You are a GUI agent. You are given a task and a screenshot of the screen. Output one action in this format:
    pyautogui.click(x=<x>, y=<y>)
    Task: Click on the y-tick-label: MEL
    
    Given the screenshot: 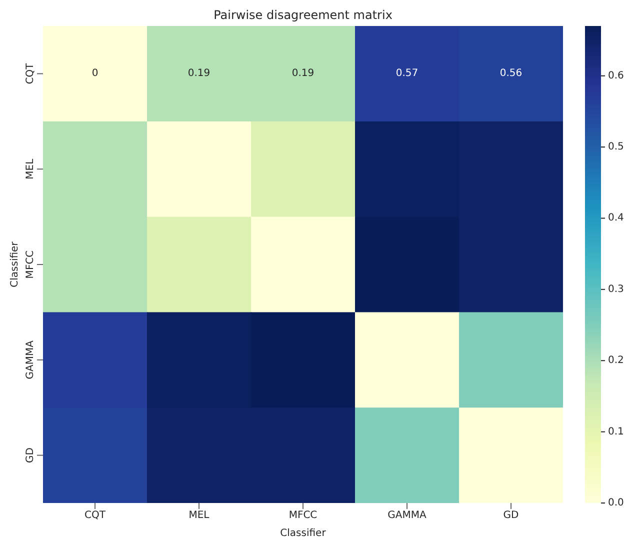 What is the action you would take?
    pyautogui.click(x=30, y=169)
    